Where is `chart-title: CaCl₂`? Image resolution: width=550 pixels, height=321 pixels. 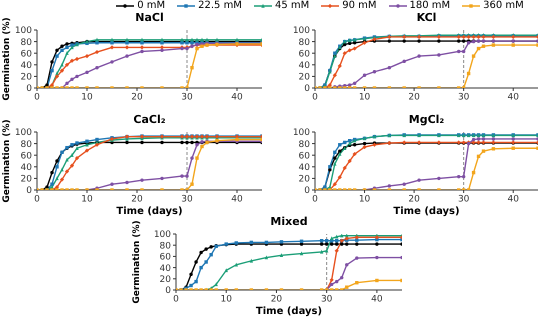 chart-title: CaCl₂ is located at coordinates (149, 119).